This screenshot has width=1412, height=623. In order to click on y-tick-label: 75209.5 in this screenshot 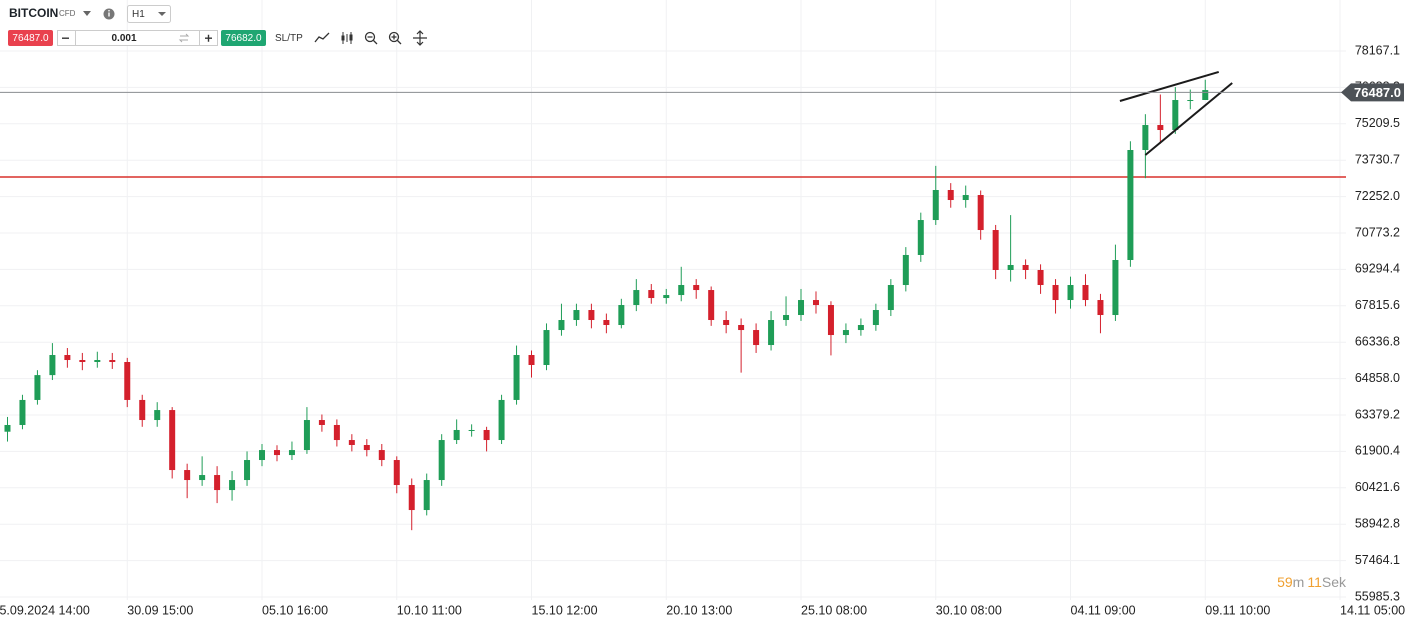, I will do `click(1377, 123)`.